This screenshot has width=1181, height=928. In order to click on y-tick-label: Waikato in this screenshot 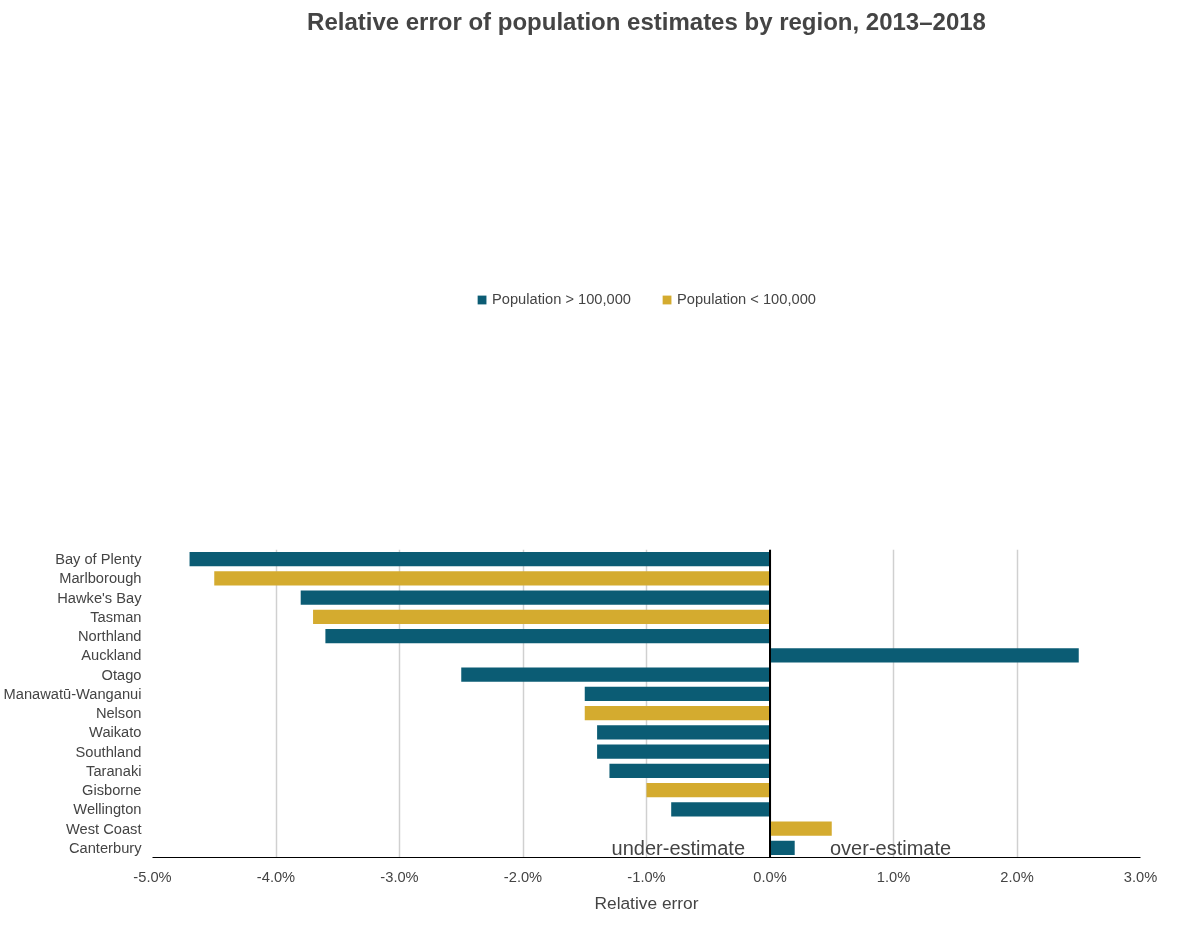, I will do `click(115, 732)`.